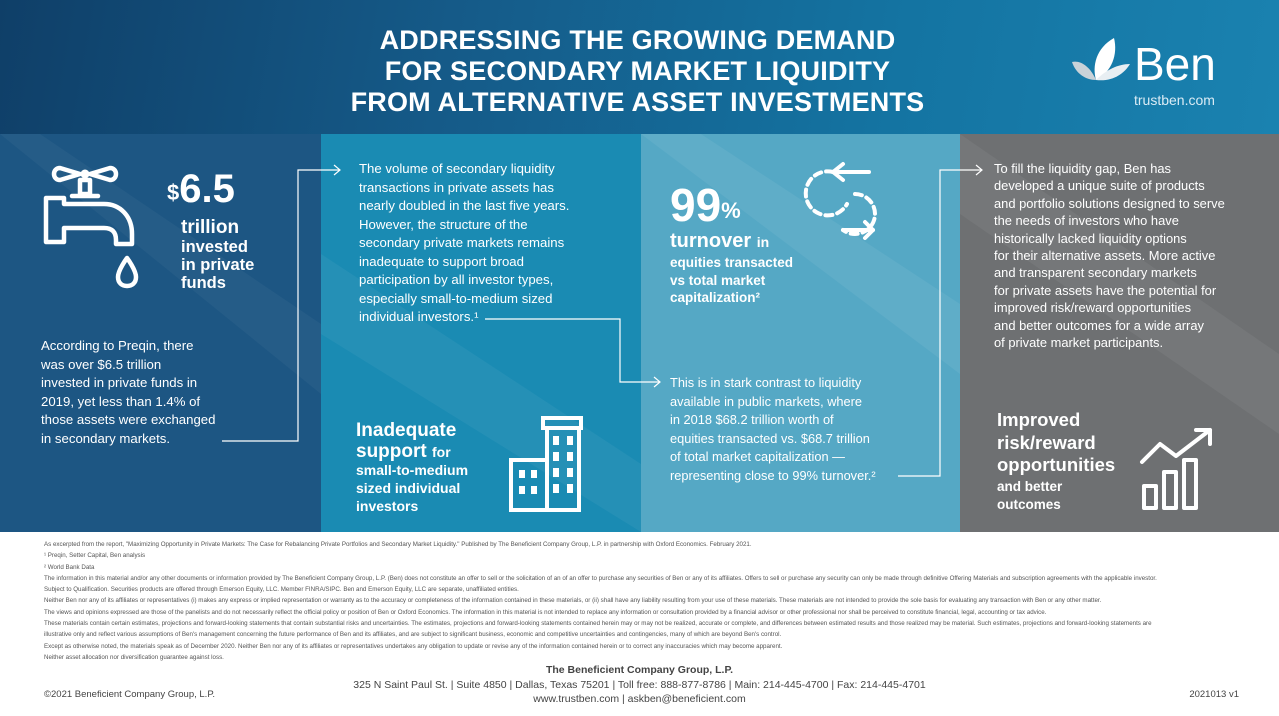 This screenshot has height=716, width=1279. I want to click on percent-value: 99, so click(696, 205).